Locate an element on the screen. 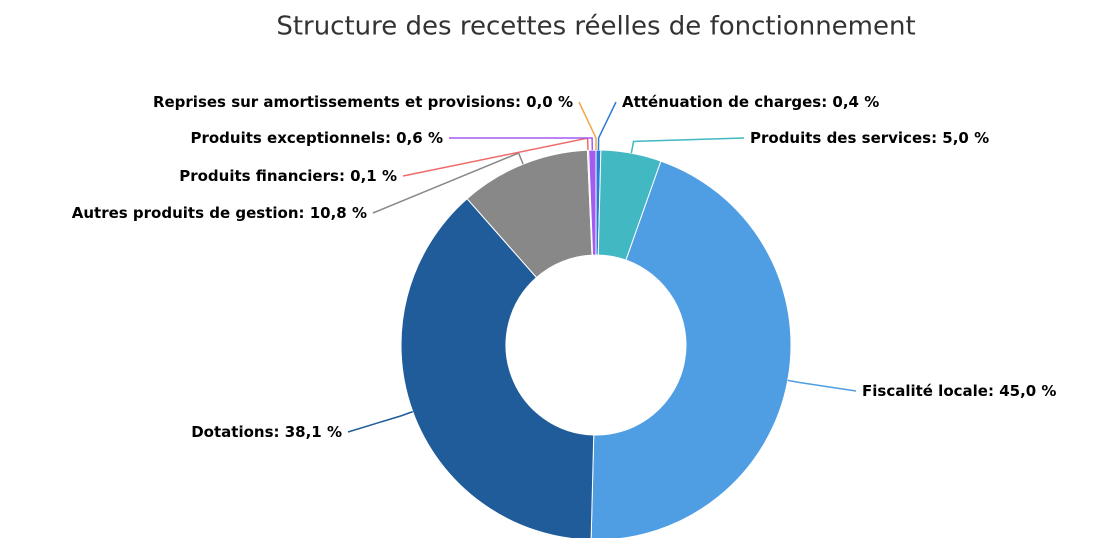 The height and width of the screenshot is (538, 1106). value-label: 0,0 % is located at coordinates (549, 102).